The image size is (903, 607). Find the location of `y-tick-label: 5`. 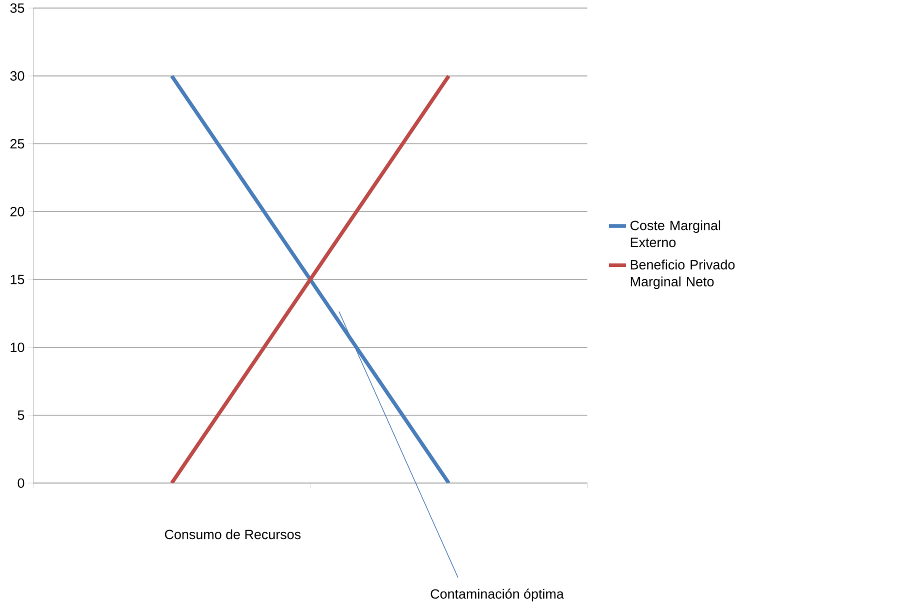

y-tick-label: 5 is located at coordinates (21, 415).